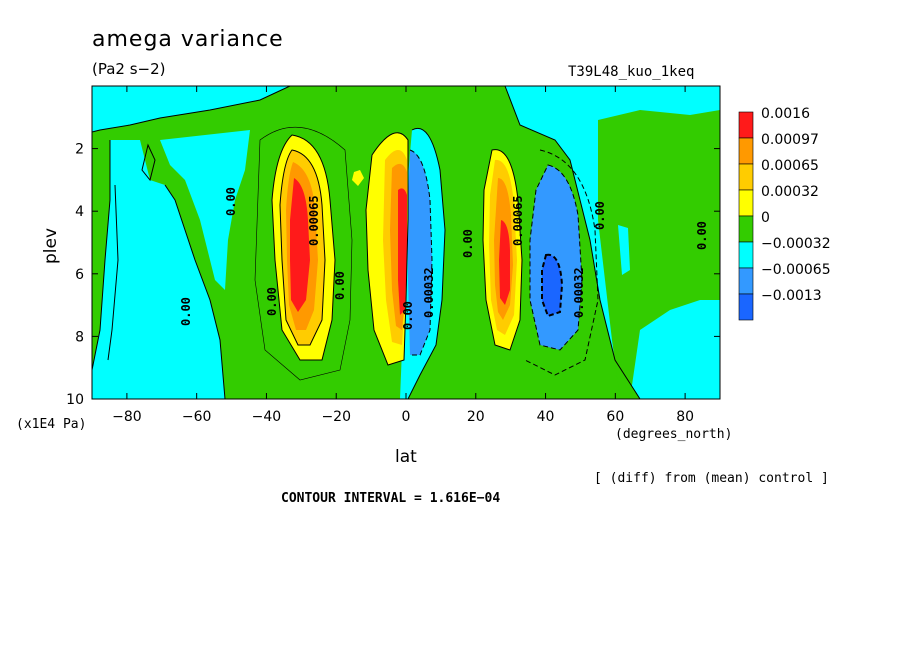 The image size is (904, 654). I want to click on x-tick-label: −40, so click(267, 417).